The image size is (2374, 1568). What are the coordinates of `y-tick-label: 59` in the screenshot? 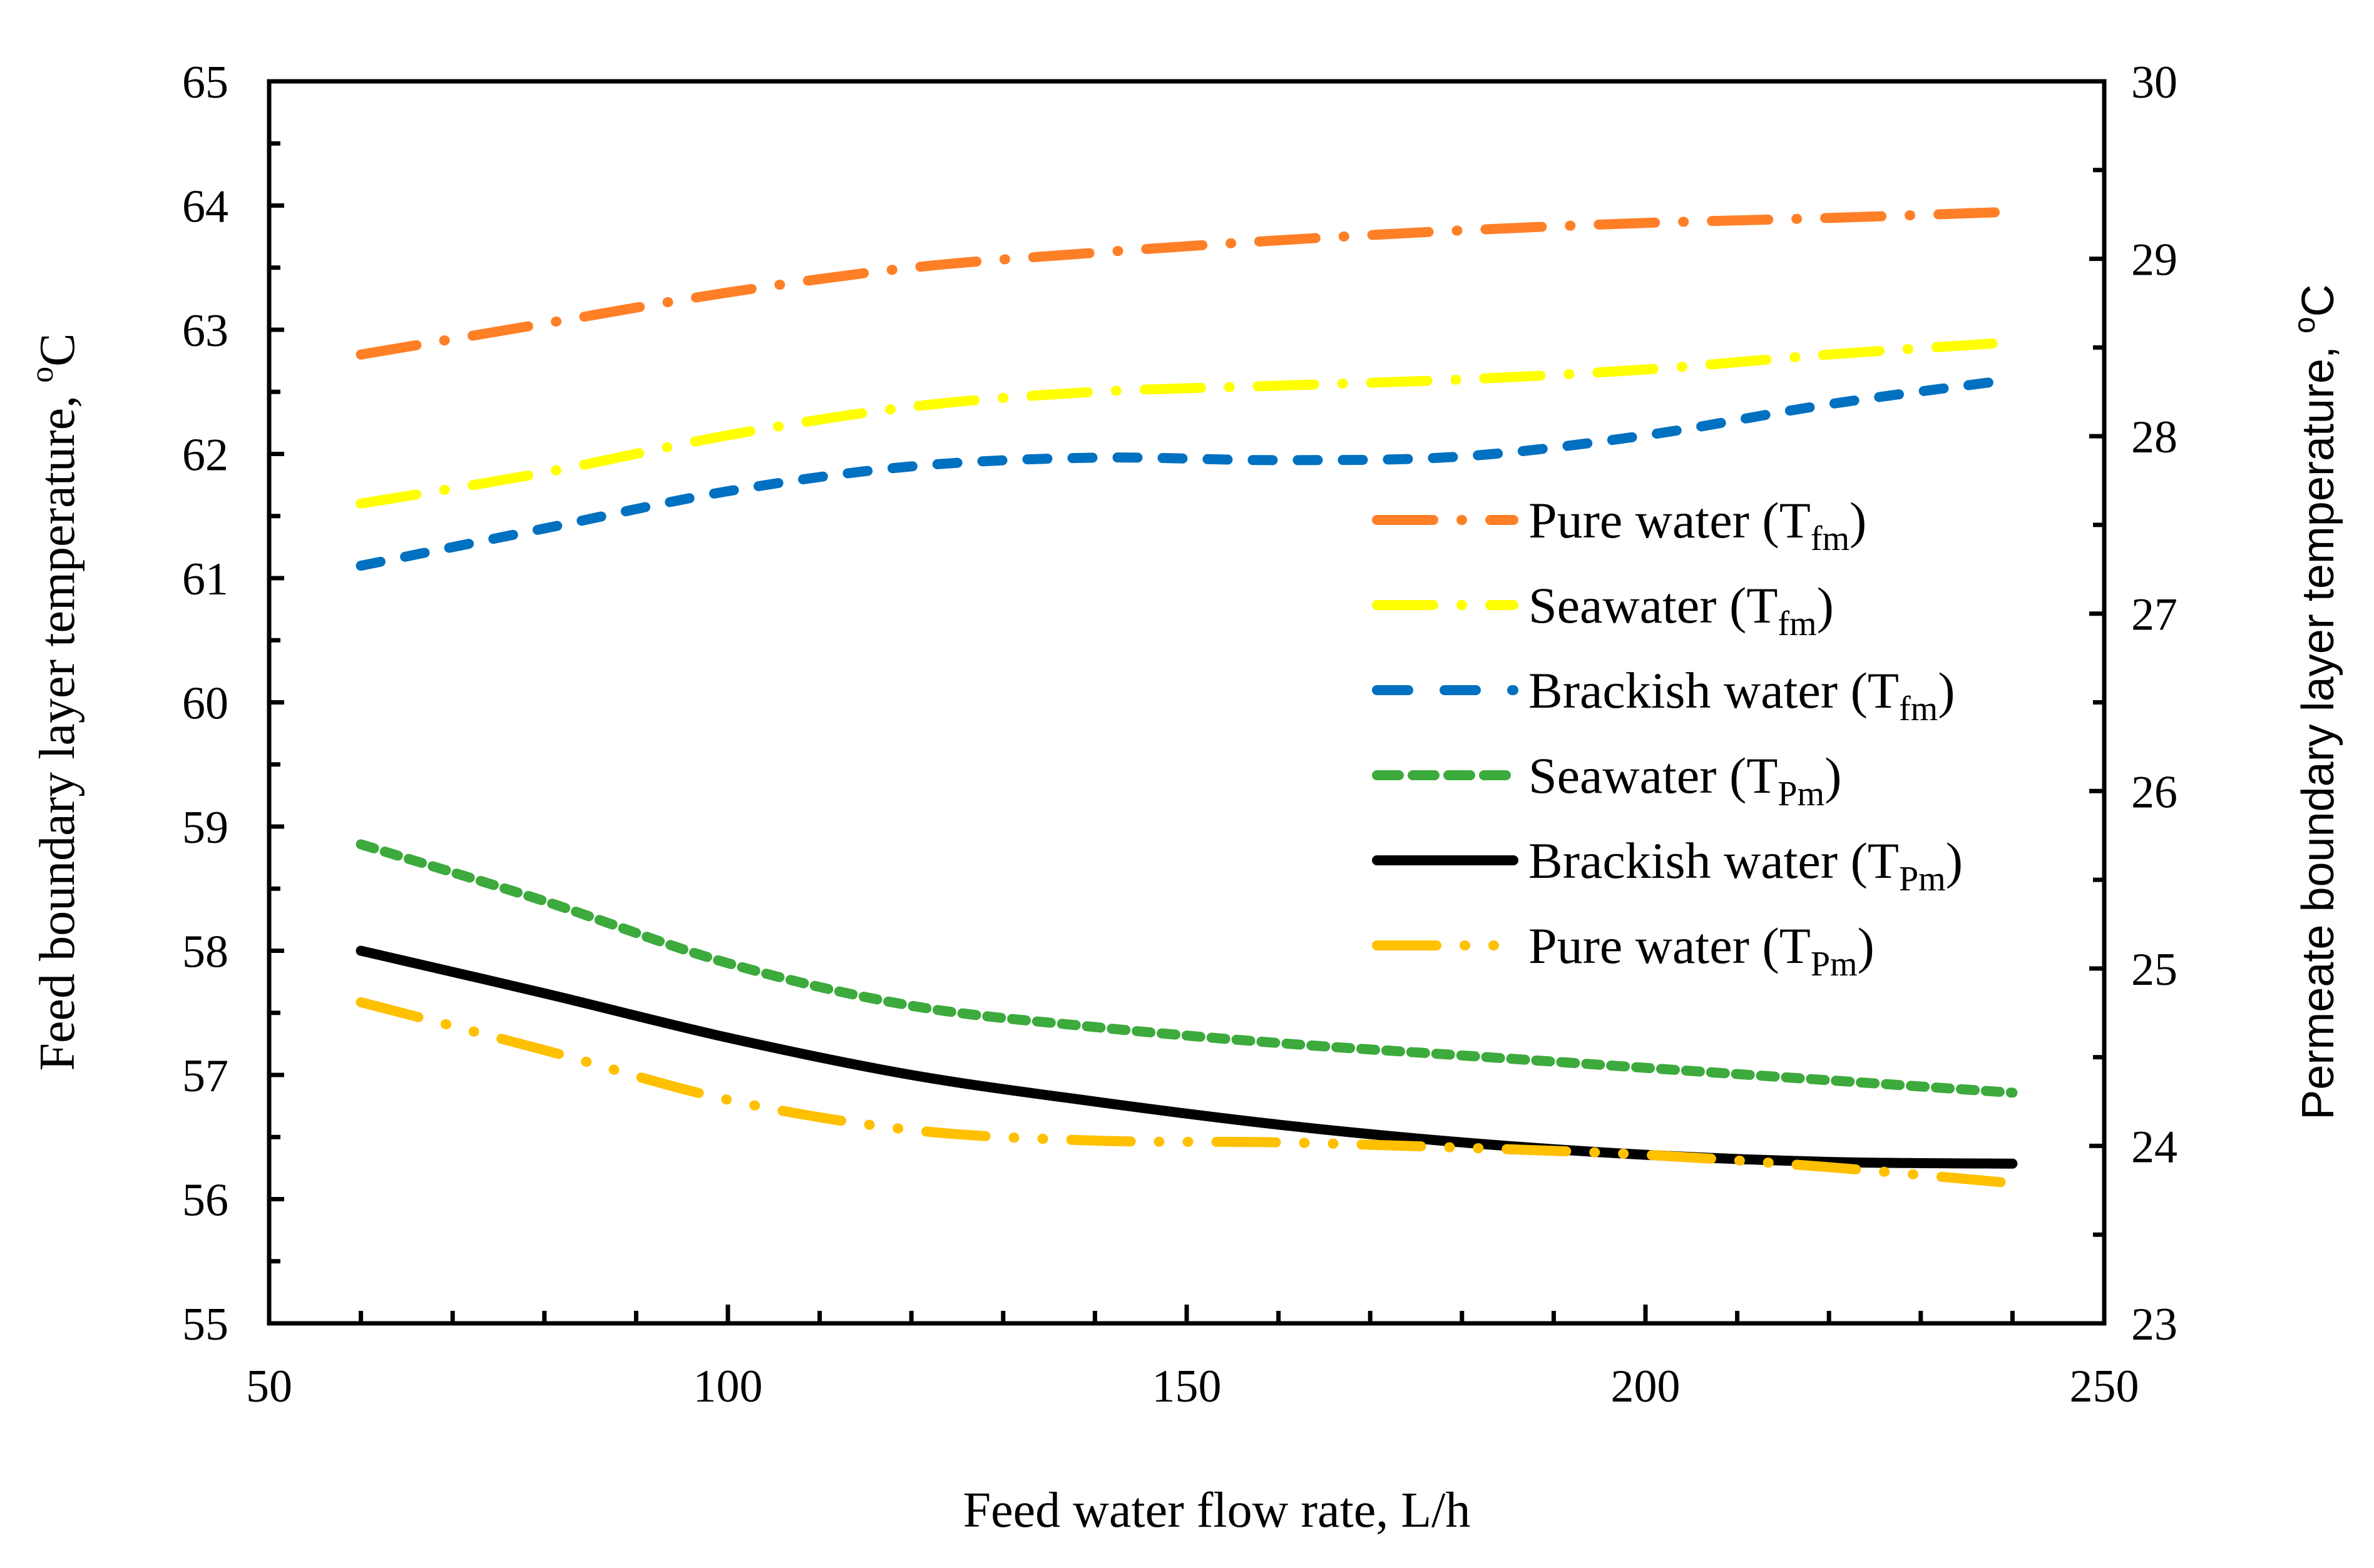 It's located at (205, 828).